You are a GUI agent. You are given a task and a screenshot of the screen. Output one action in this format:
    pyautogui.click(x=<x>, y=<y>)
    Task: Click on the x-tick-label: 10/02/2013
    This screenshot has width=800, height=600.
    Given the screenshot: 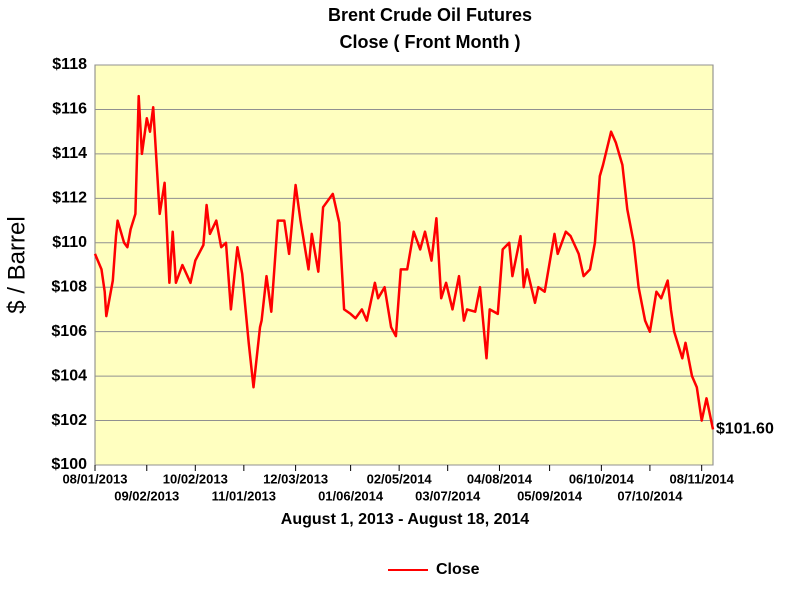 What is the action you would take?
    pyautogui.click(x=195, y=478)
    